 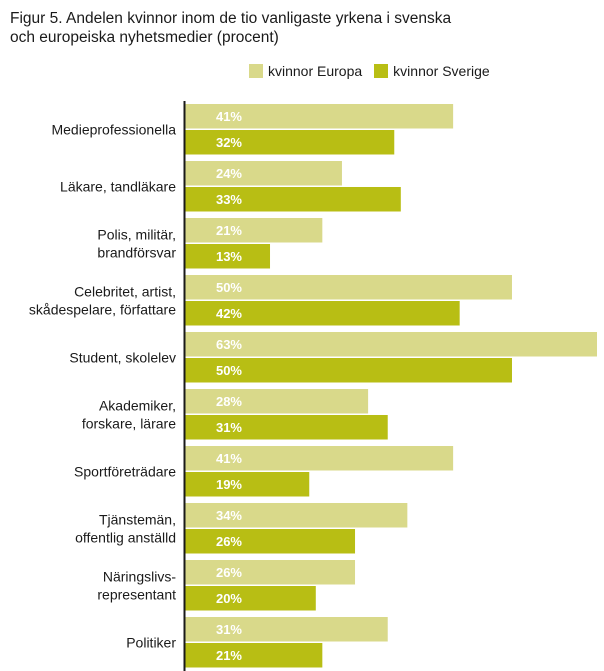 What do you see at coordinates (137, 519) in the screenshot?
I see `category-label-8-line-1: Tjänstemän,` at bounding box center [137, 519].